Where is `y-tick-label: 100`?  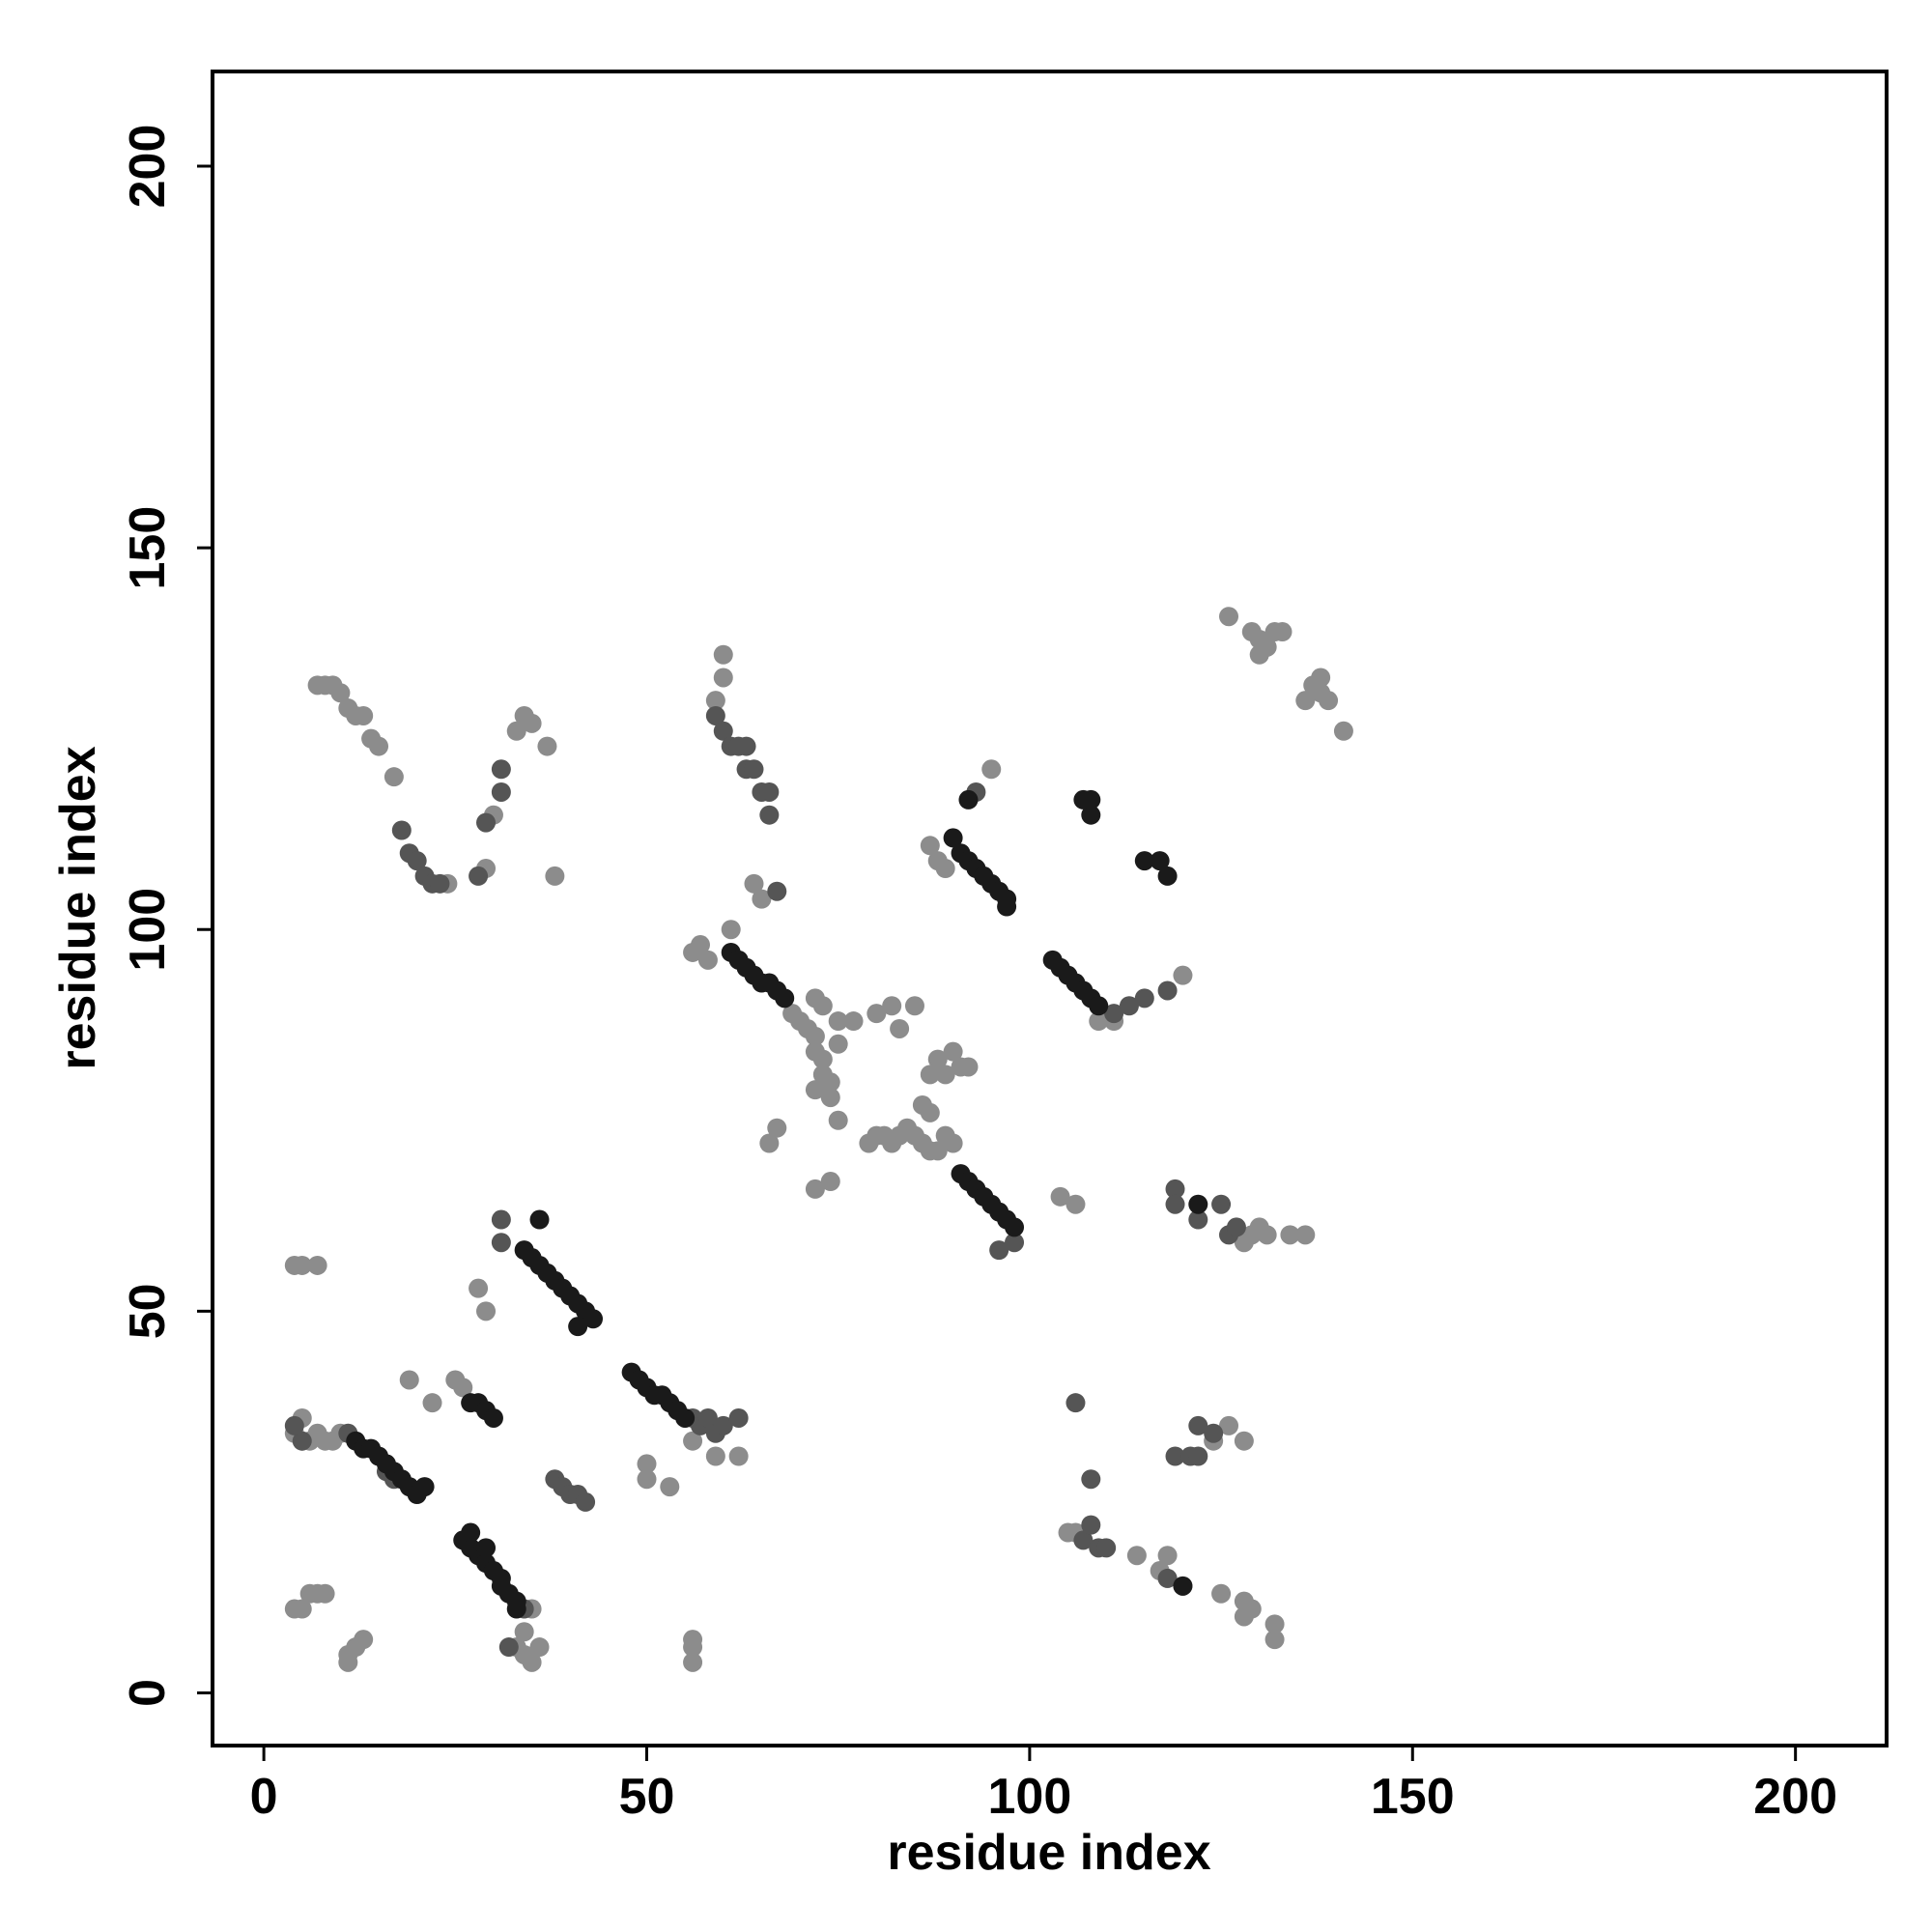
y-tick-label: 100 is located at coordinates (148, 930).